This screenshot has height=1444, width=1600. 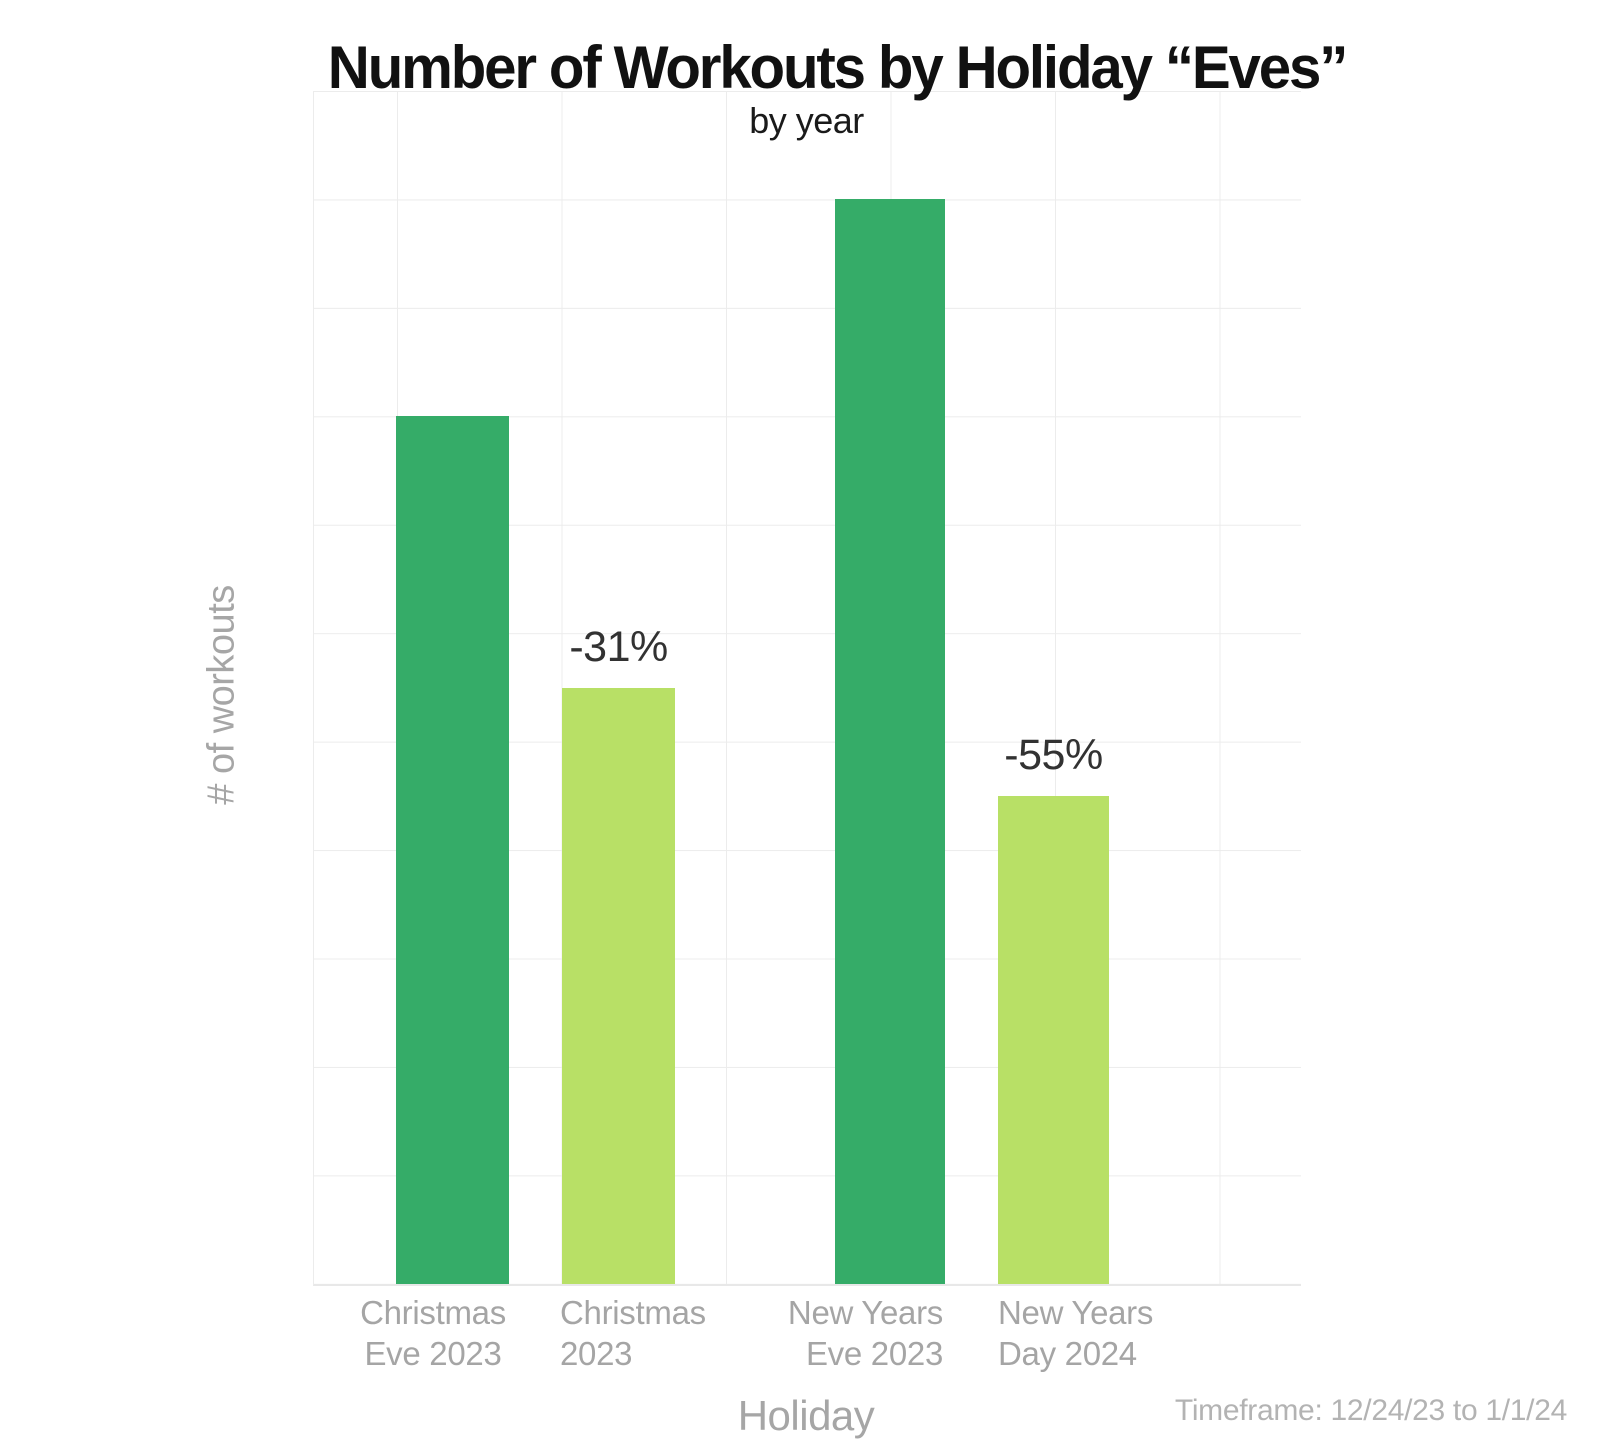 What do you see at coordinates (618, 646) in the screenshot?
I see `bar-change-label-christmas-2023: -31%` at bounding box center [618, 646].